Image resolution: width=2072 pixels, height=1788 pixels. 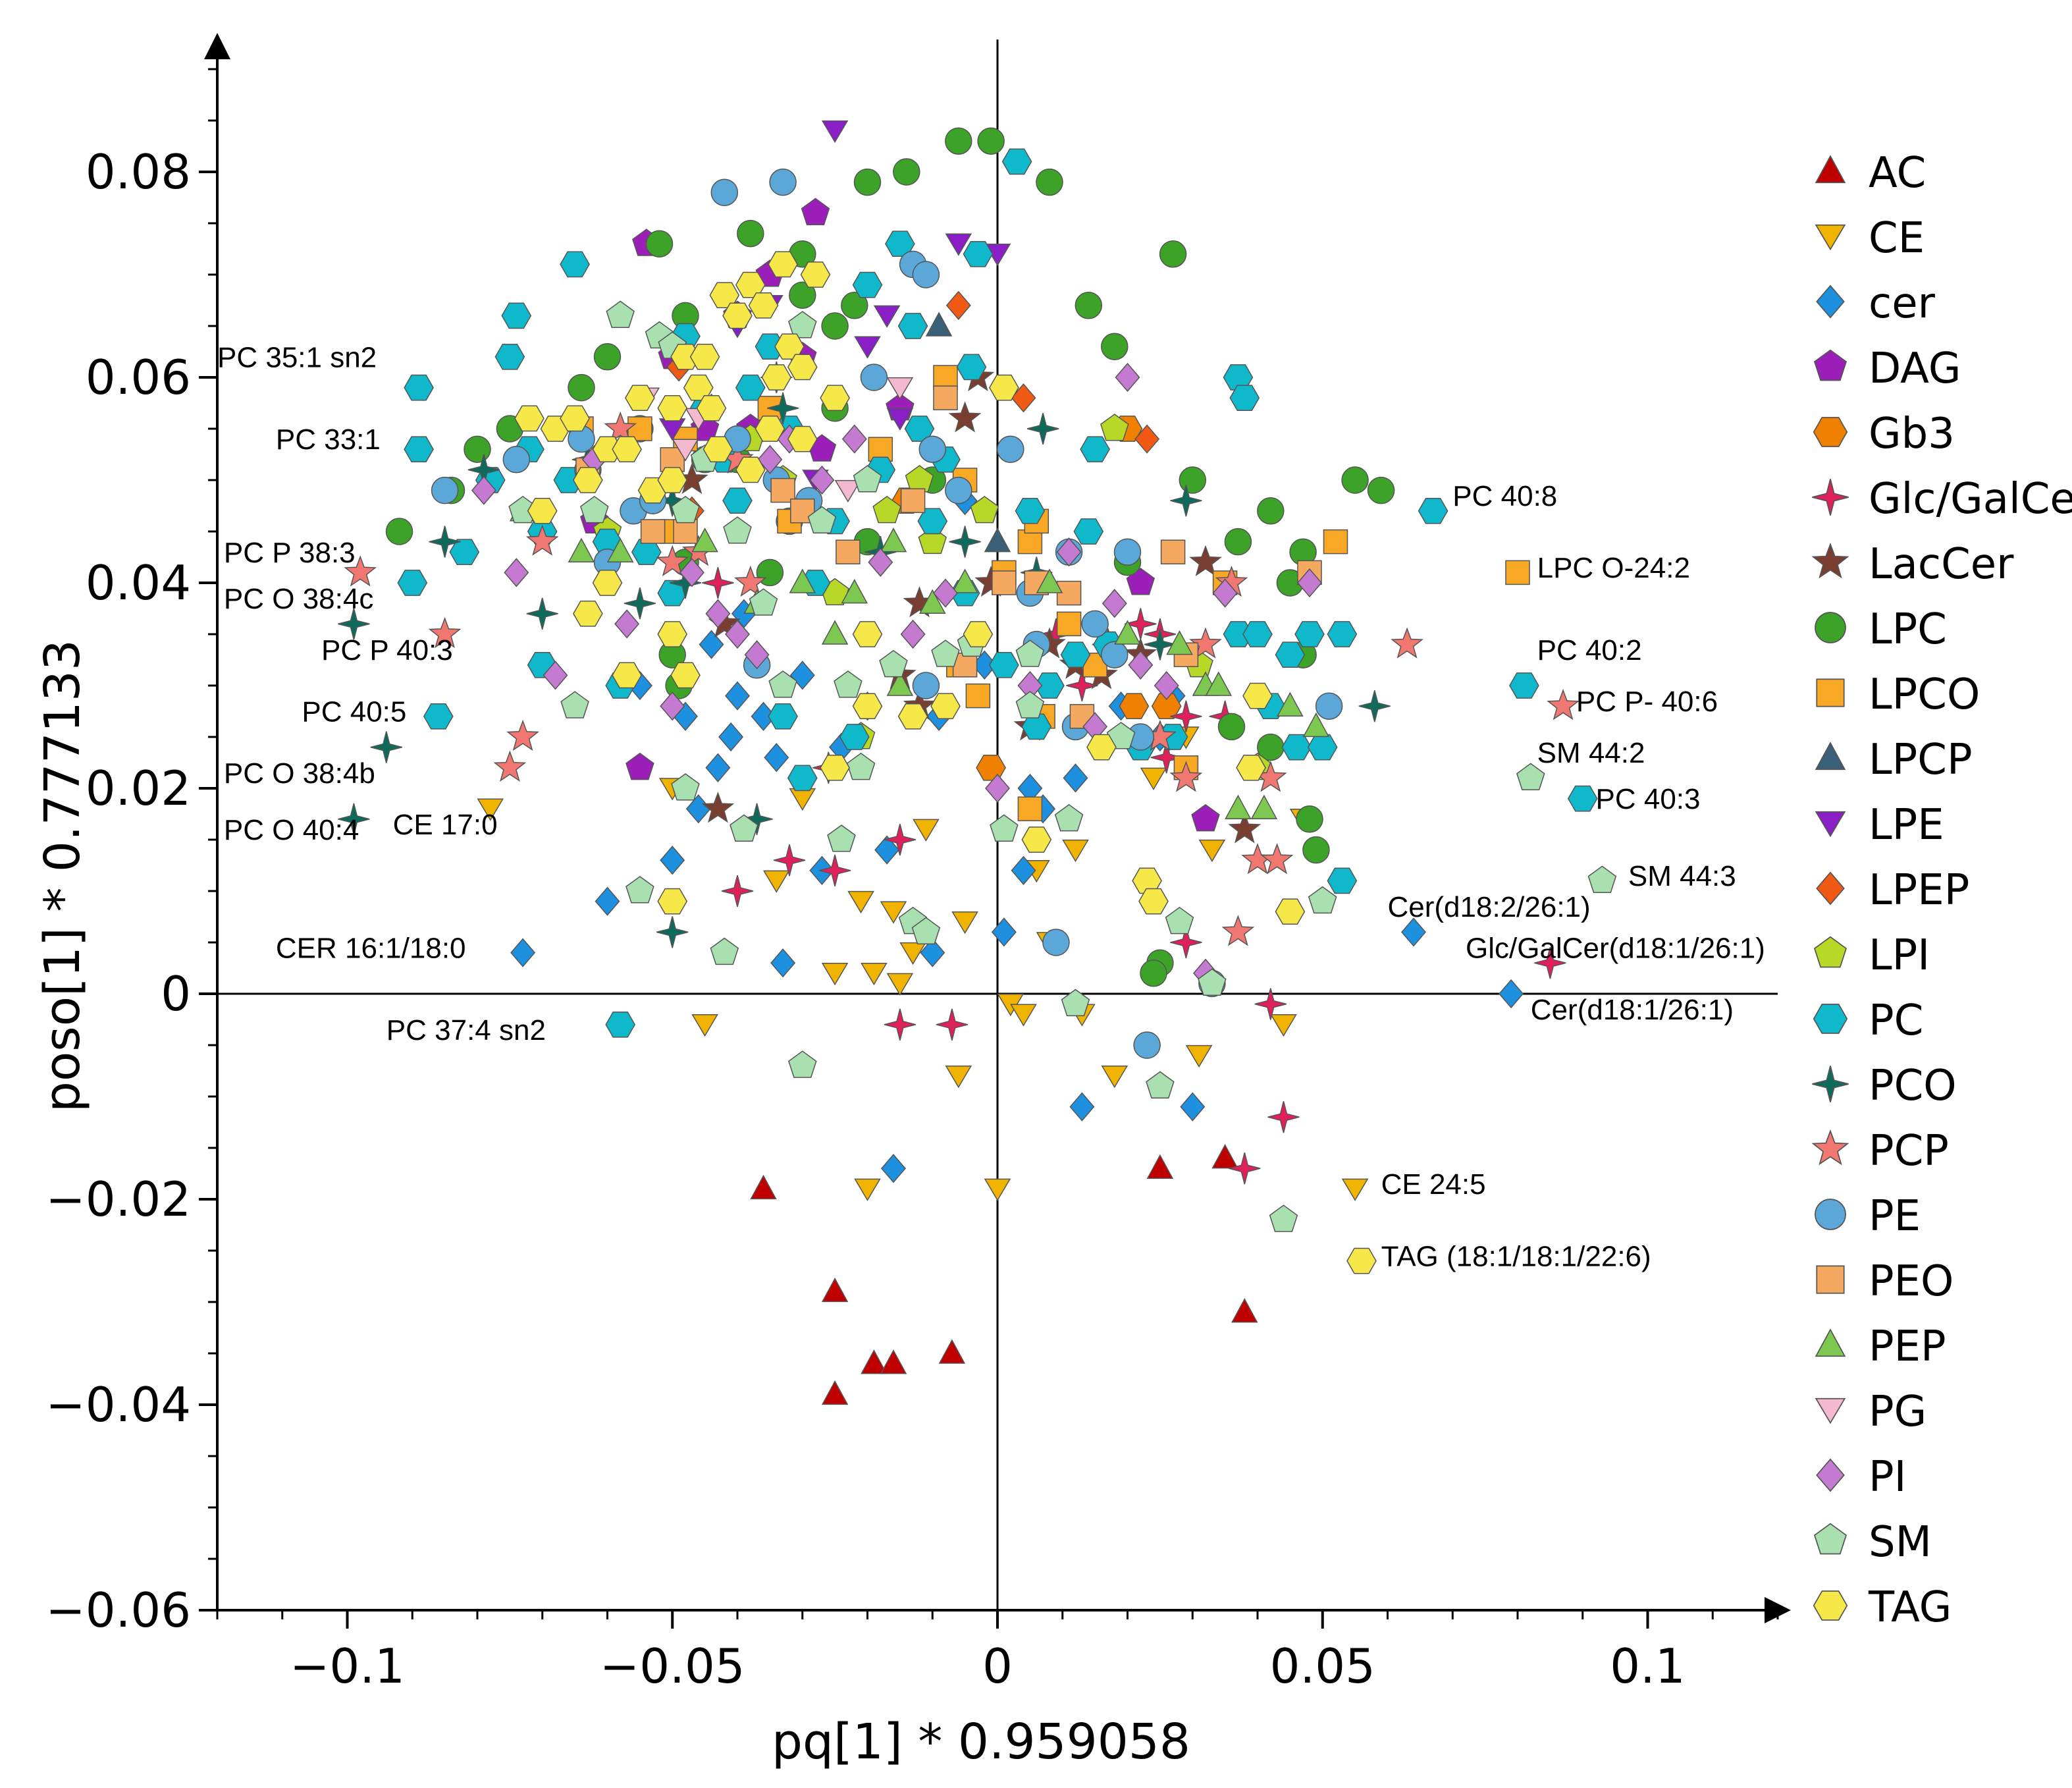 What do you see at coordinates (62, 875) in the screenshot?
I see `y-axis-title: poso[1] * 0.777133` at bounding box center [62, 875].